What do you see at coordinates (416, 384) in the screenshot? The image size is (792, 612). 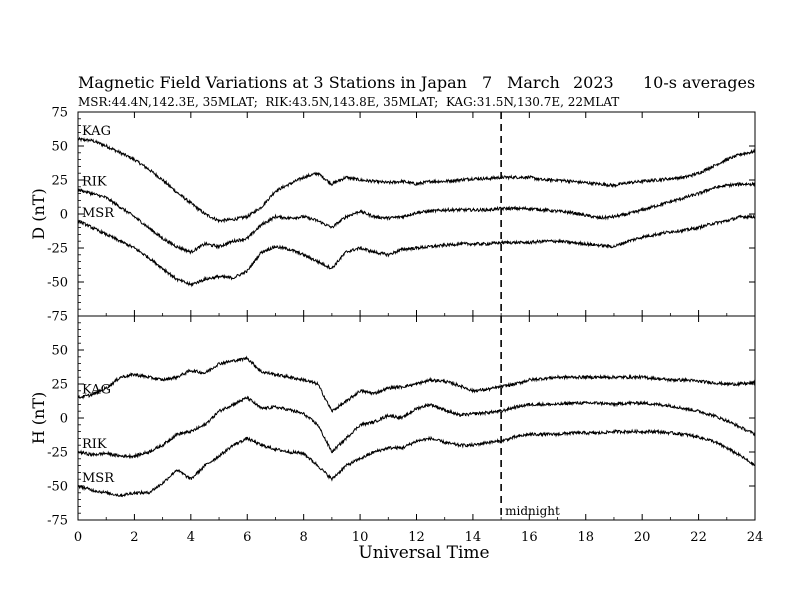 I see `series-line-1-kag` at bounding box center [416, 384].